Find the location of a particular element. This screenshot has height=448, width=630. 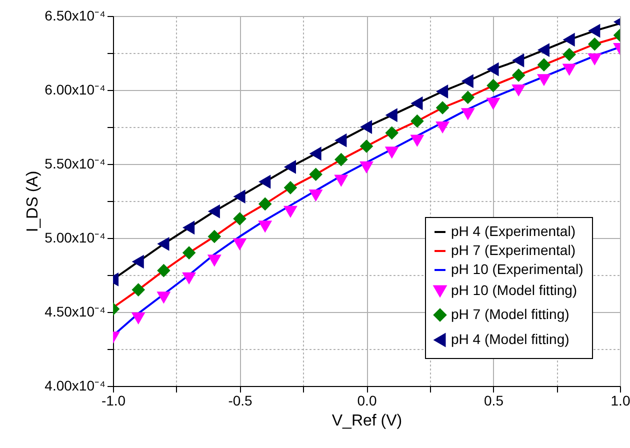

x-tick-label: -0.5 is located at coordinates (240, 400).